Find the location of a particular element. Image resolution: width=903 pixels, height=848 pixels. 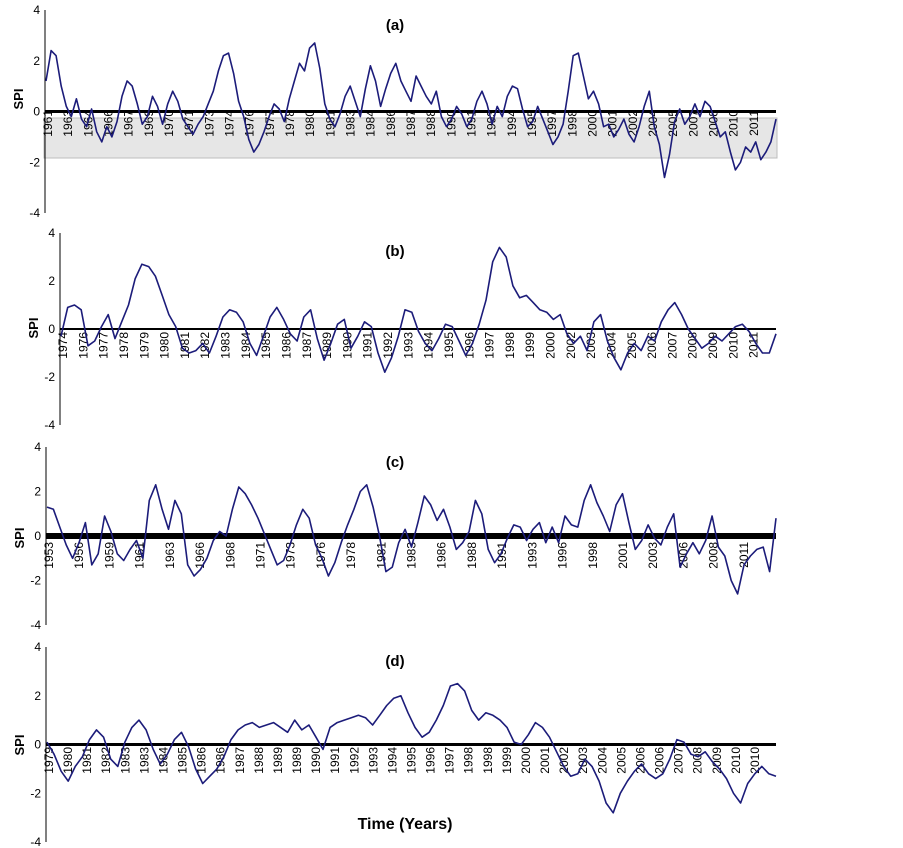

x-tick-label: 2010 is located at coordinates (755, 760).